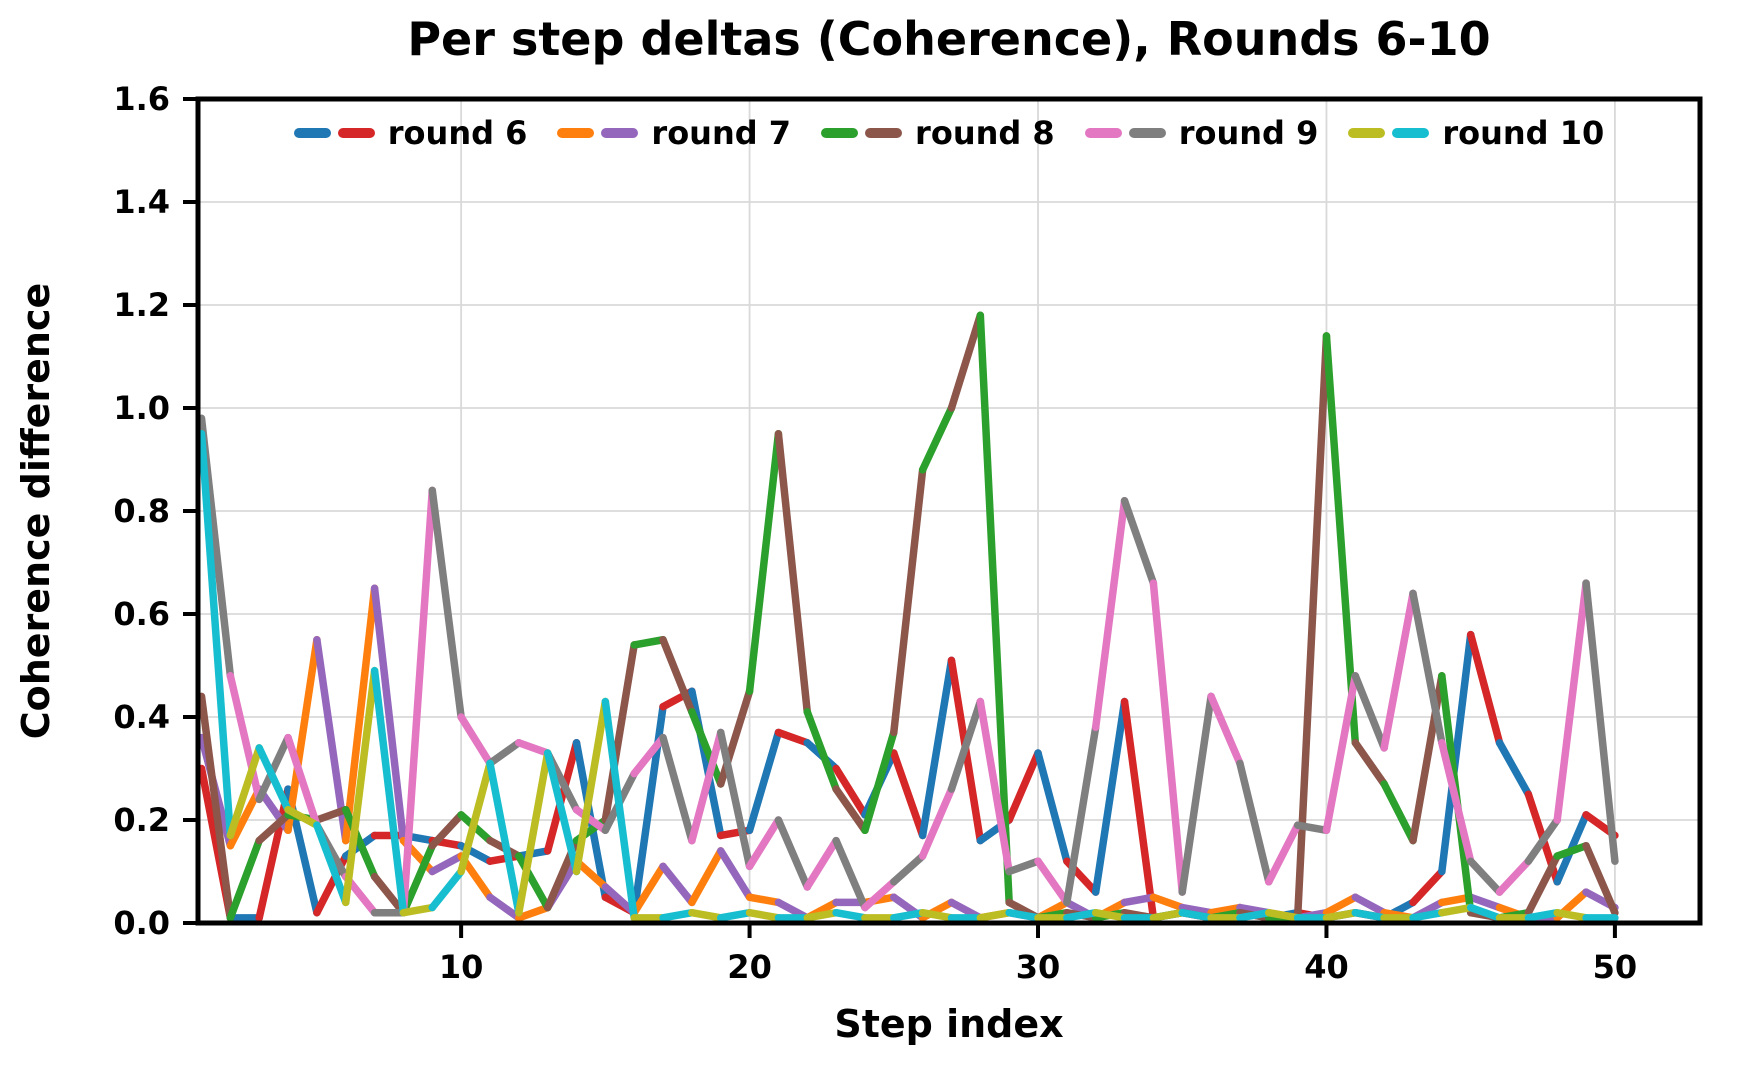 This screenshot has width=1750, height=1088. Describe the element at coordinates (749, 967) in the screenshot. I see `x-tick-label: 20` at that location.